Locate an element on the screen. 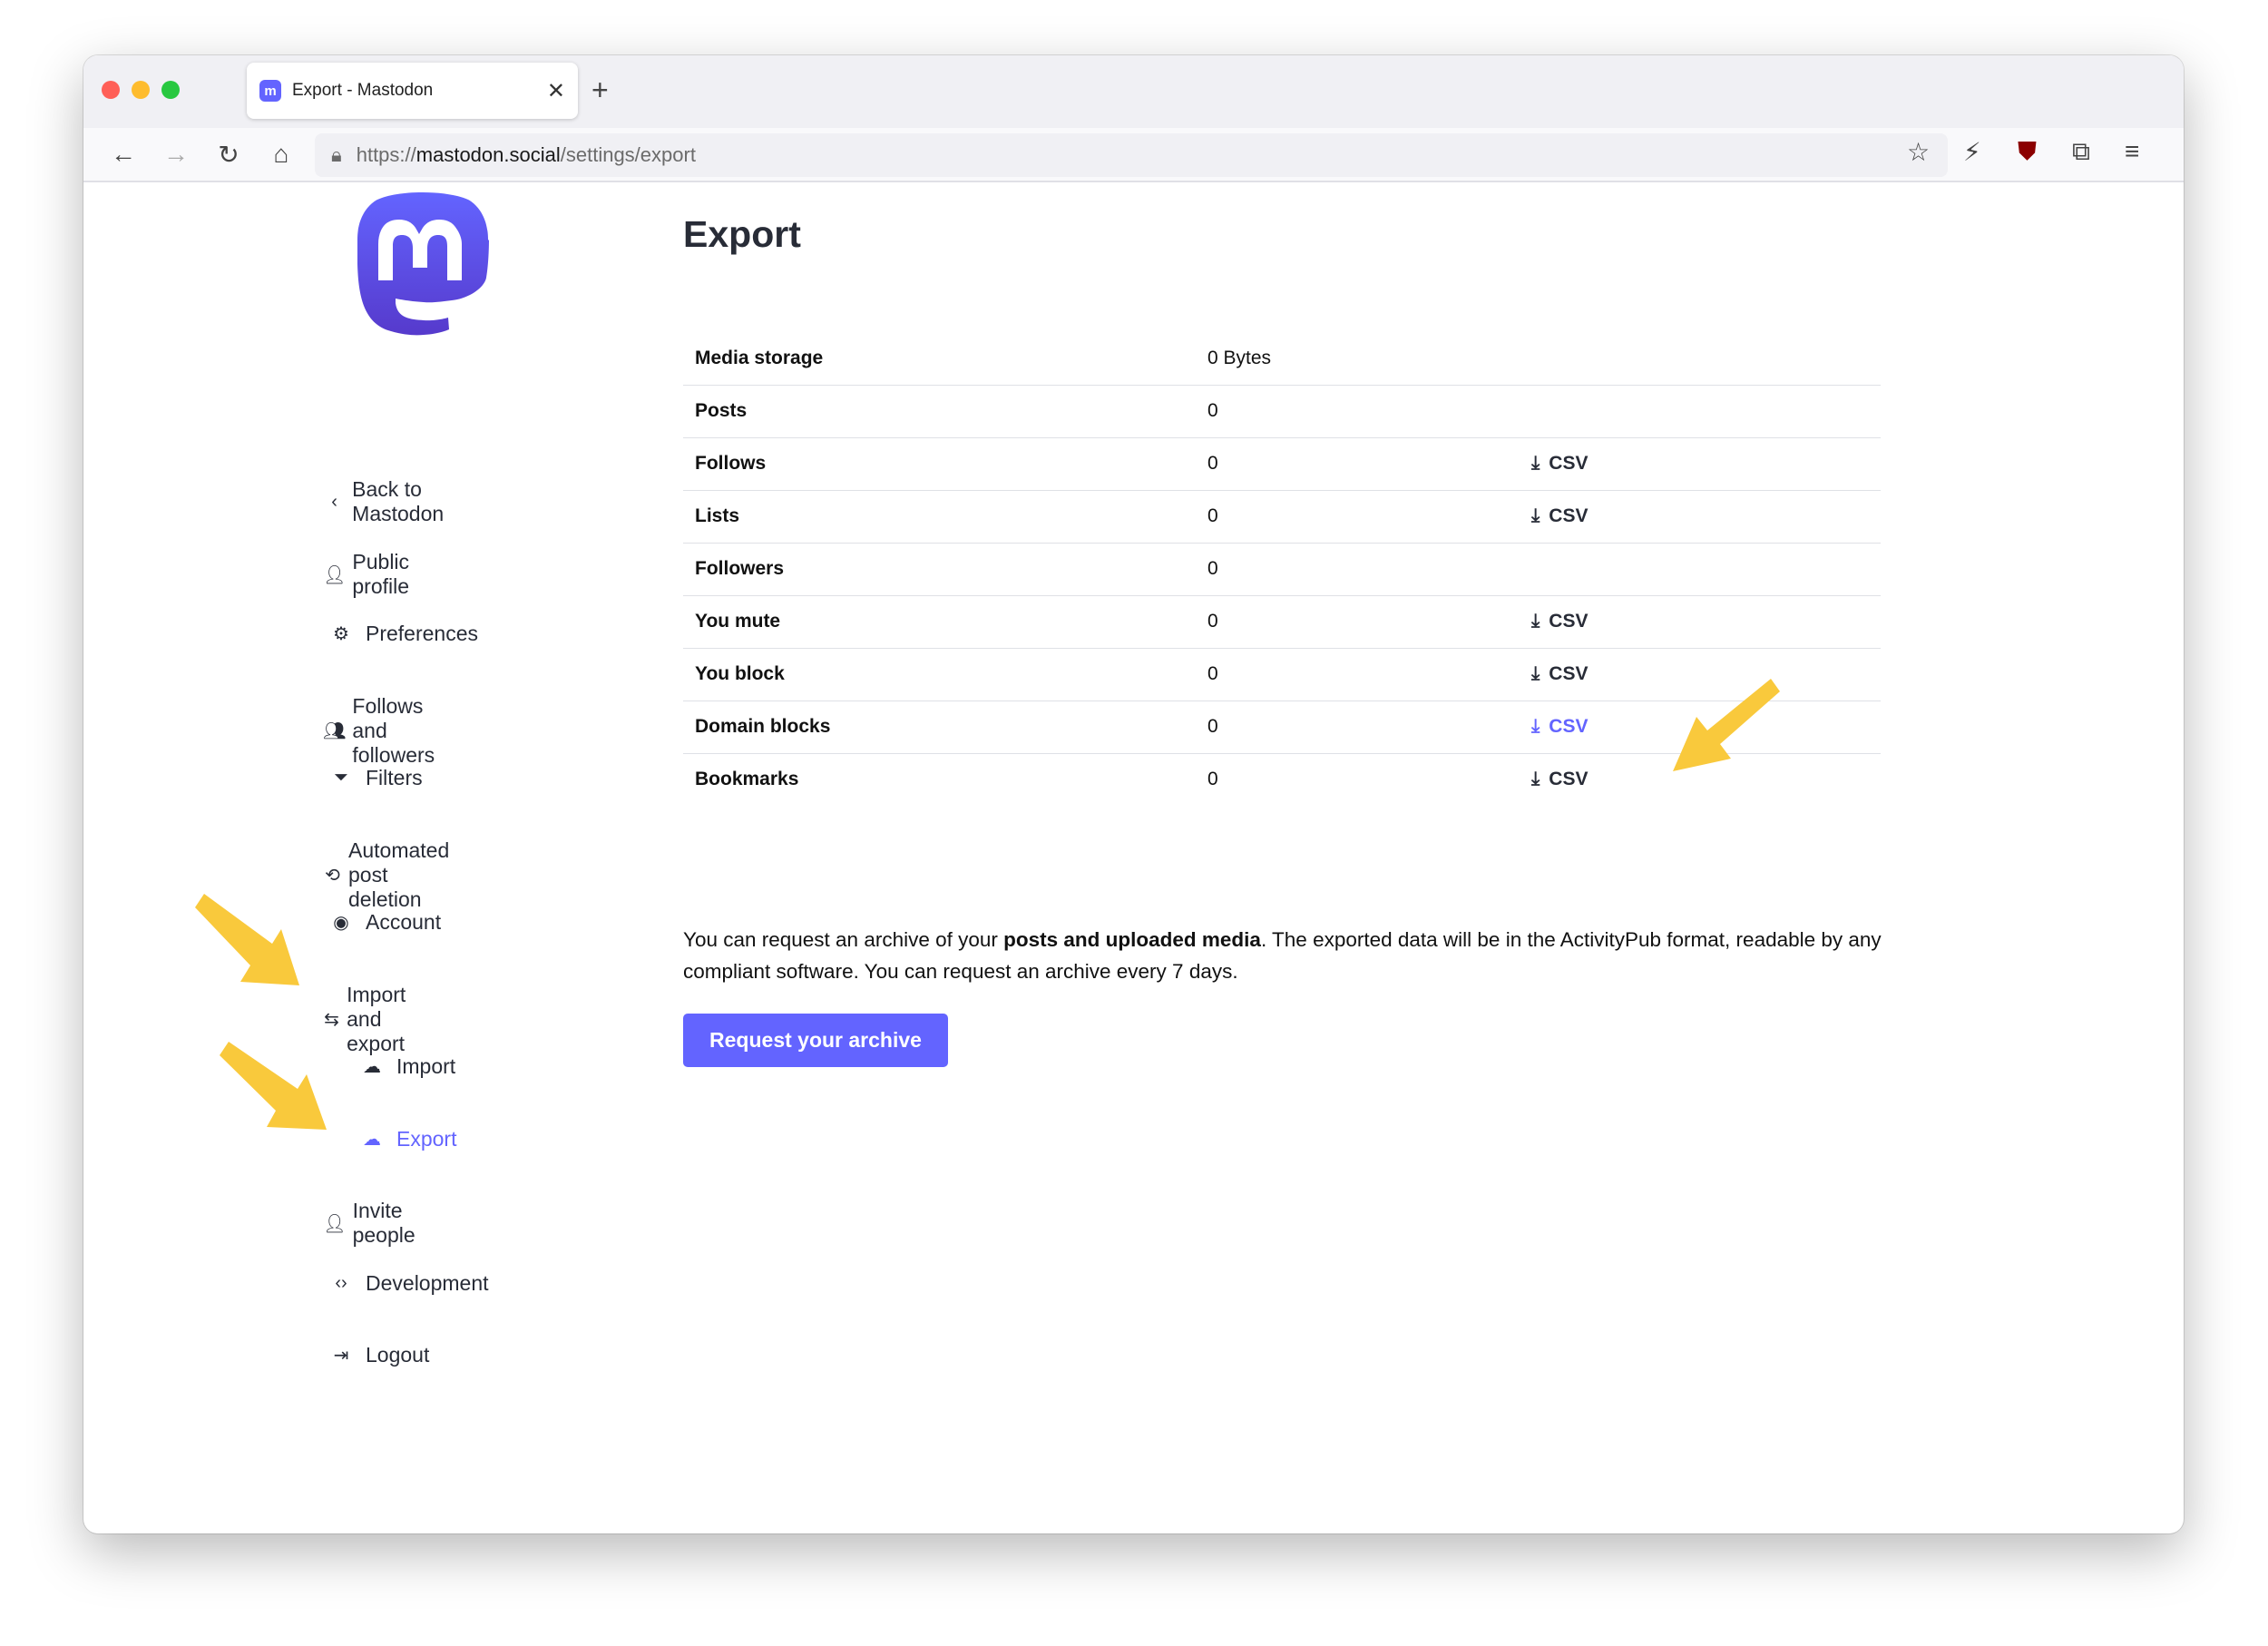  sidebar-item-label: Export is located at coordinates (427, 1139).